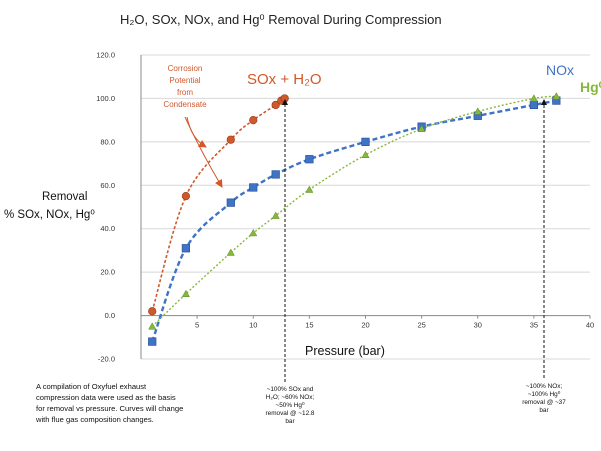 The image size is (601, 451). Describe the element at coordinates (107, 272) in the screenshot. I see `y-tick-label: 20.0` at that location.